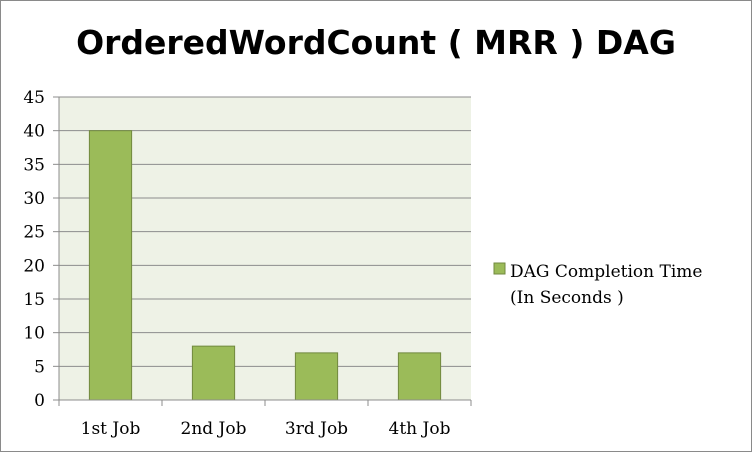 The height and width of the screenshot is (452, 752). I want to click on y-tick-label: 35, so click(34, 165).